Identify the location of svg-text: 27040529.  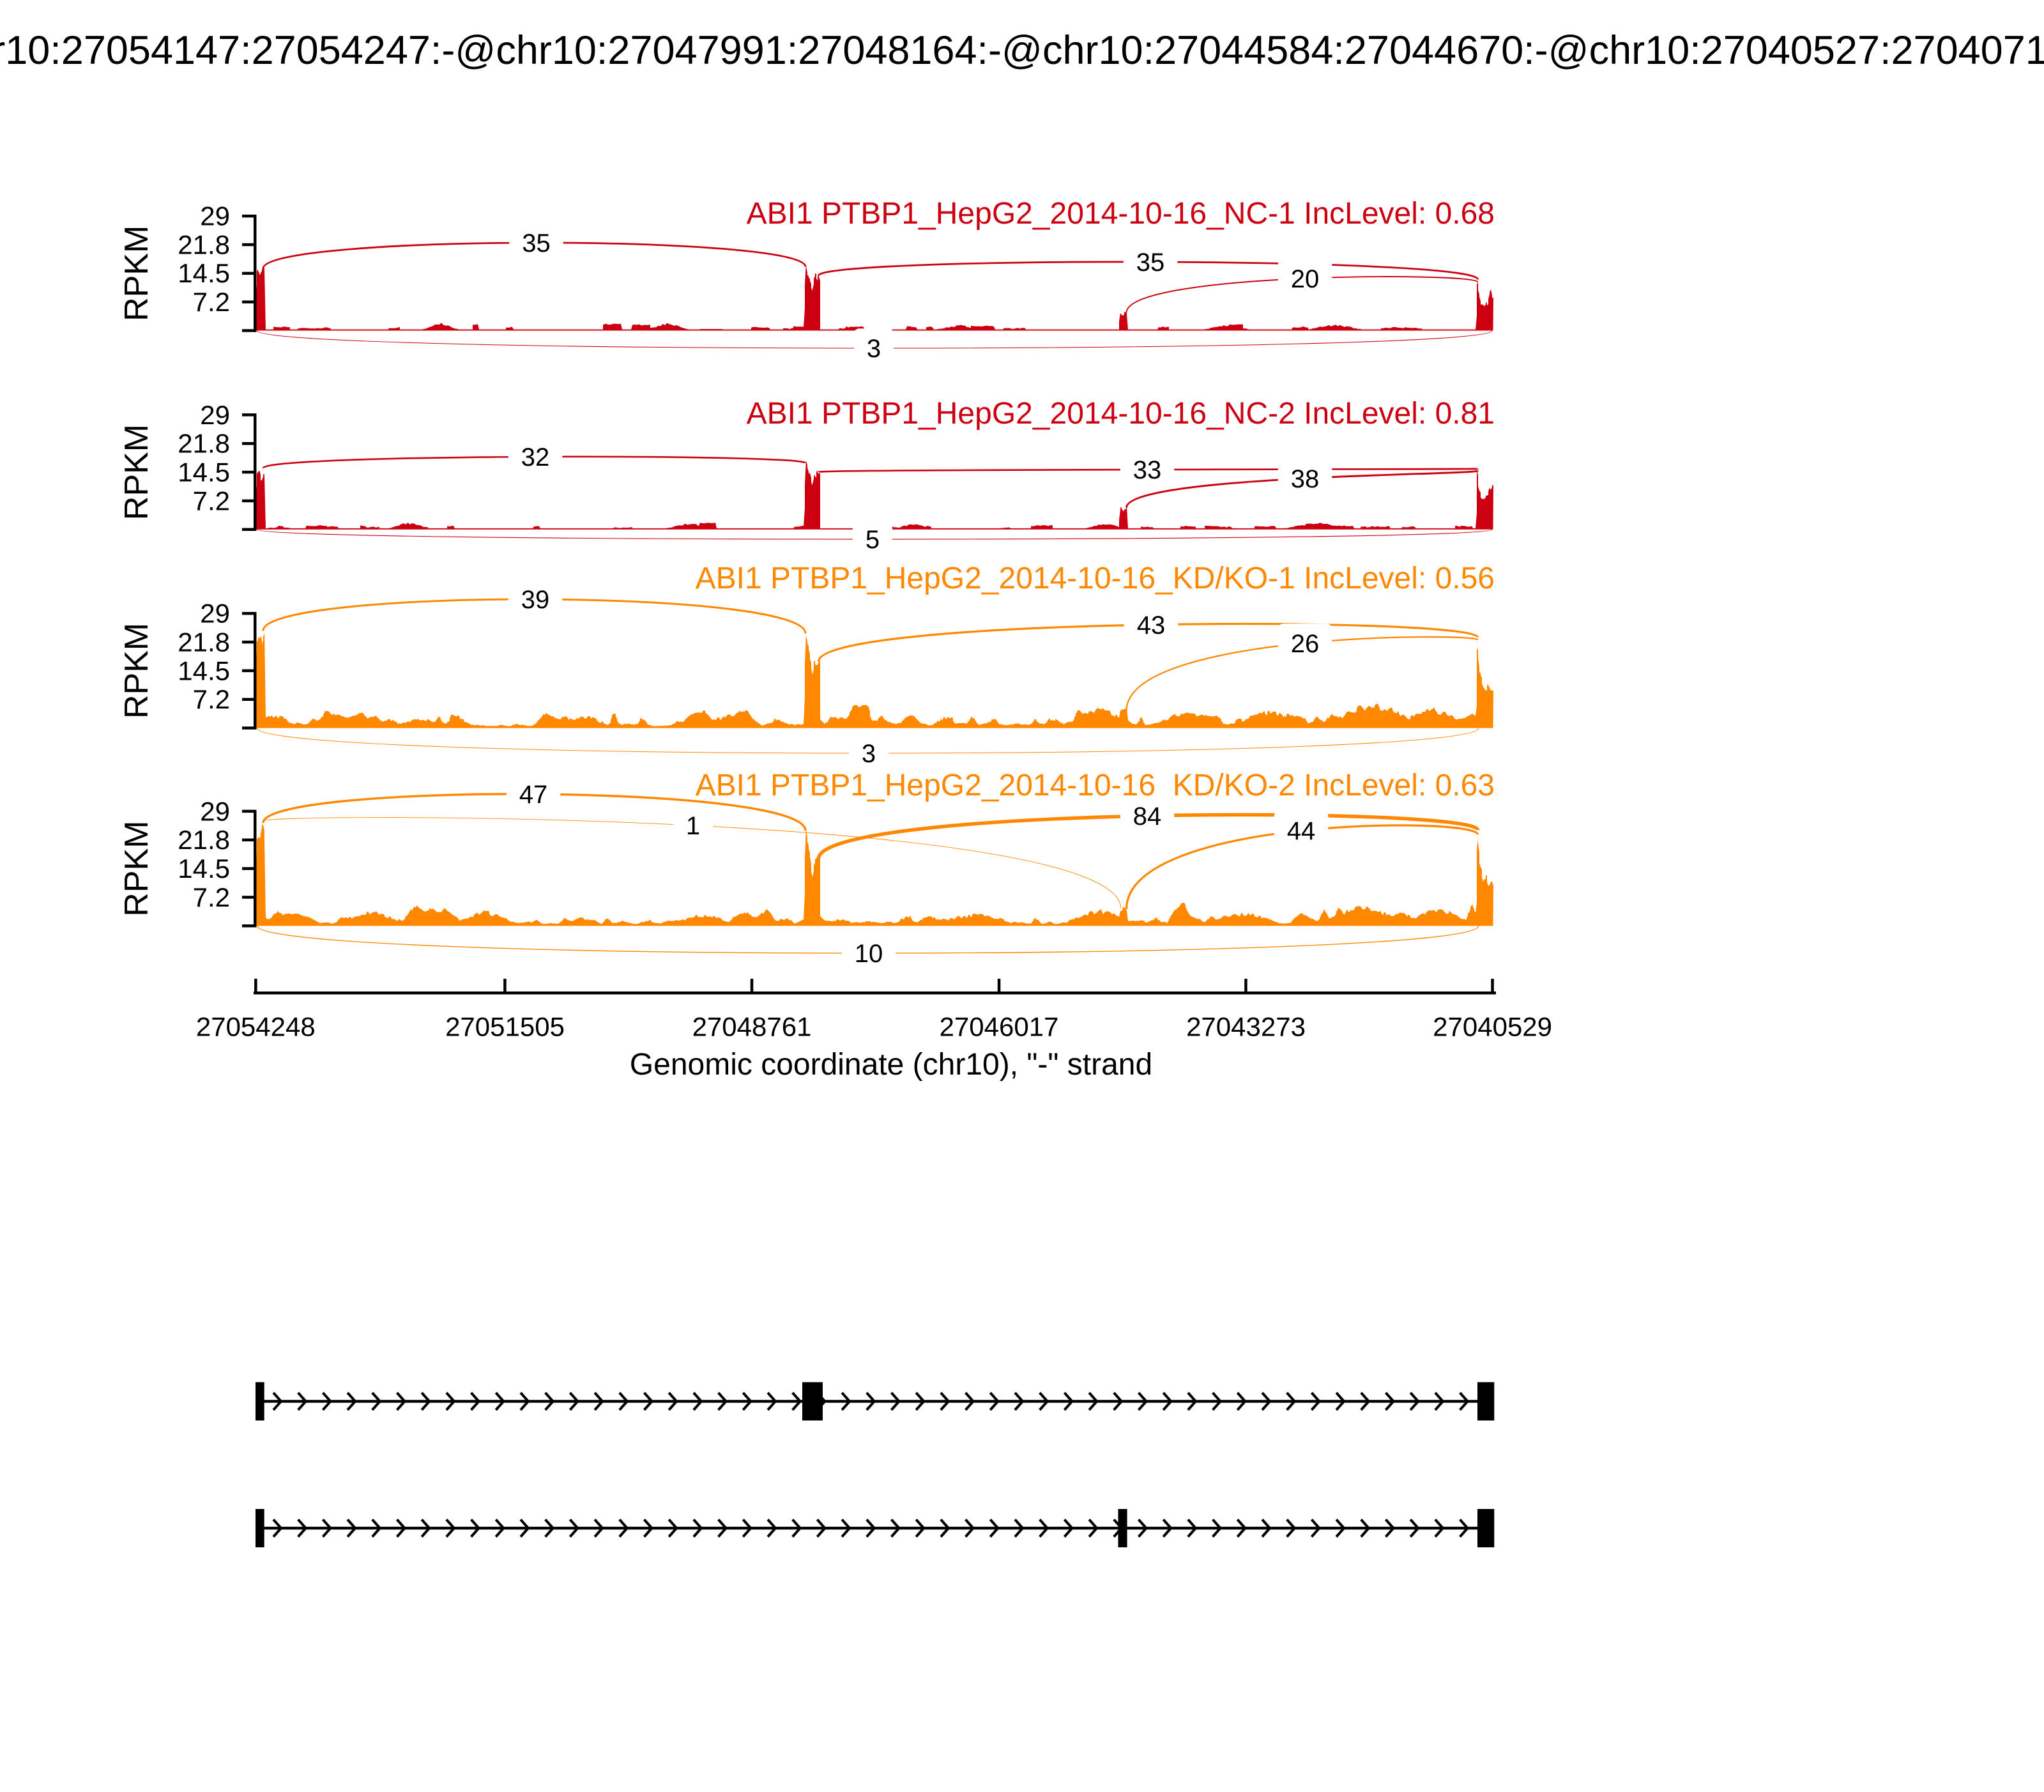
(1492, 1027).